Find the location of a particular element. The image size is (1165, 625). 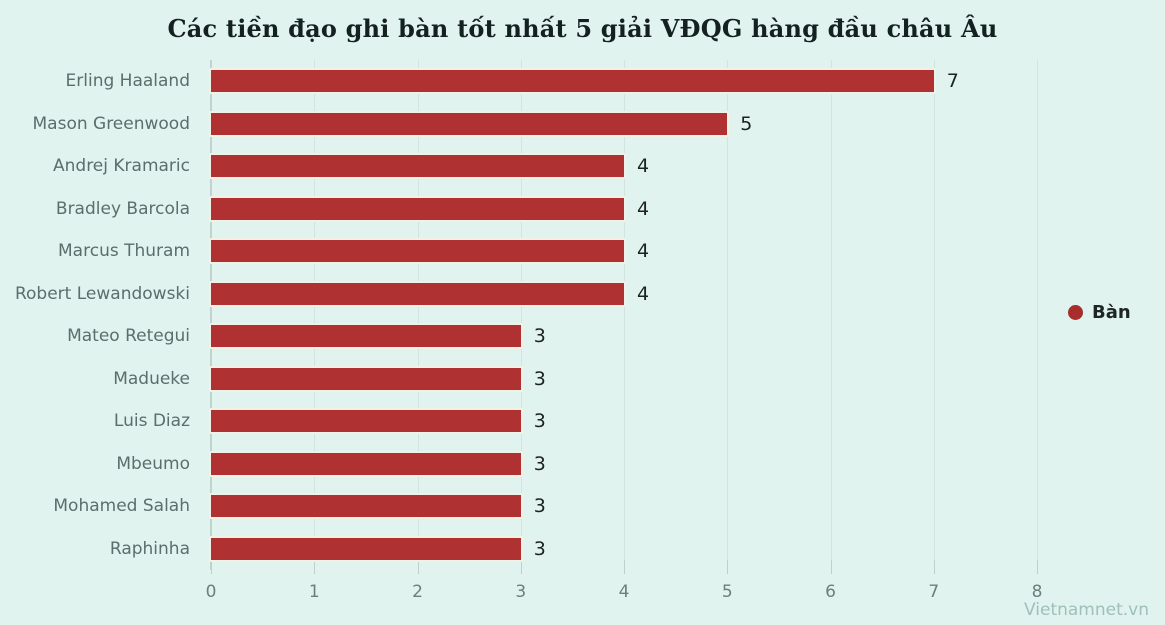

category-label: Luis Diaz is located at coordinates (151, 421).